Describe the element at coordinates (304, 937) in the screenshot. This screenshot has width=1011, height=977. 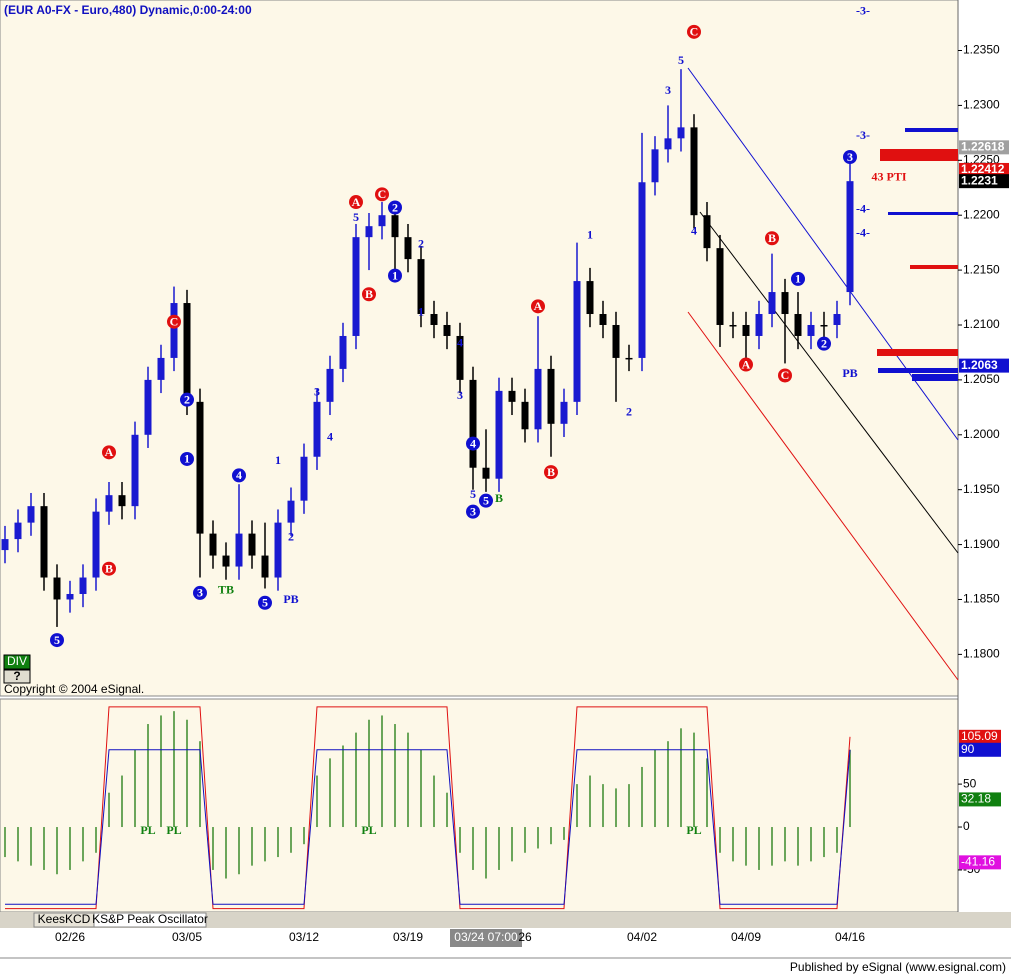
I see `x-tick-label: 03/12` at that location.